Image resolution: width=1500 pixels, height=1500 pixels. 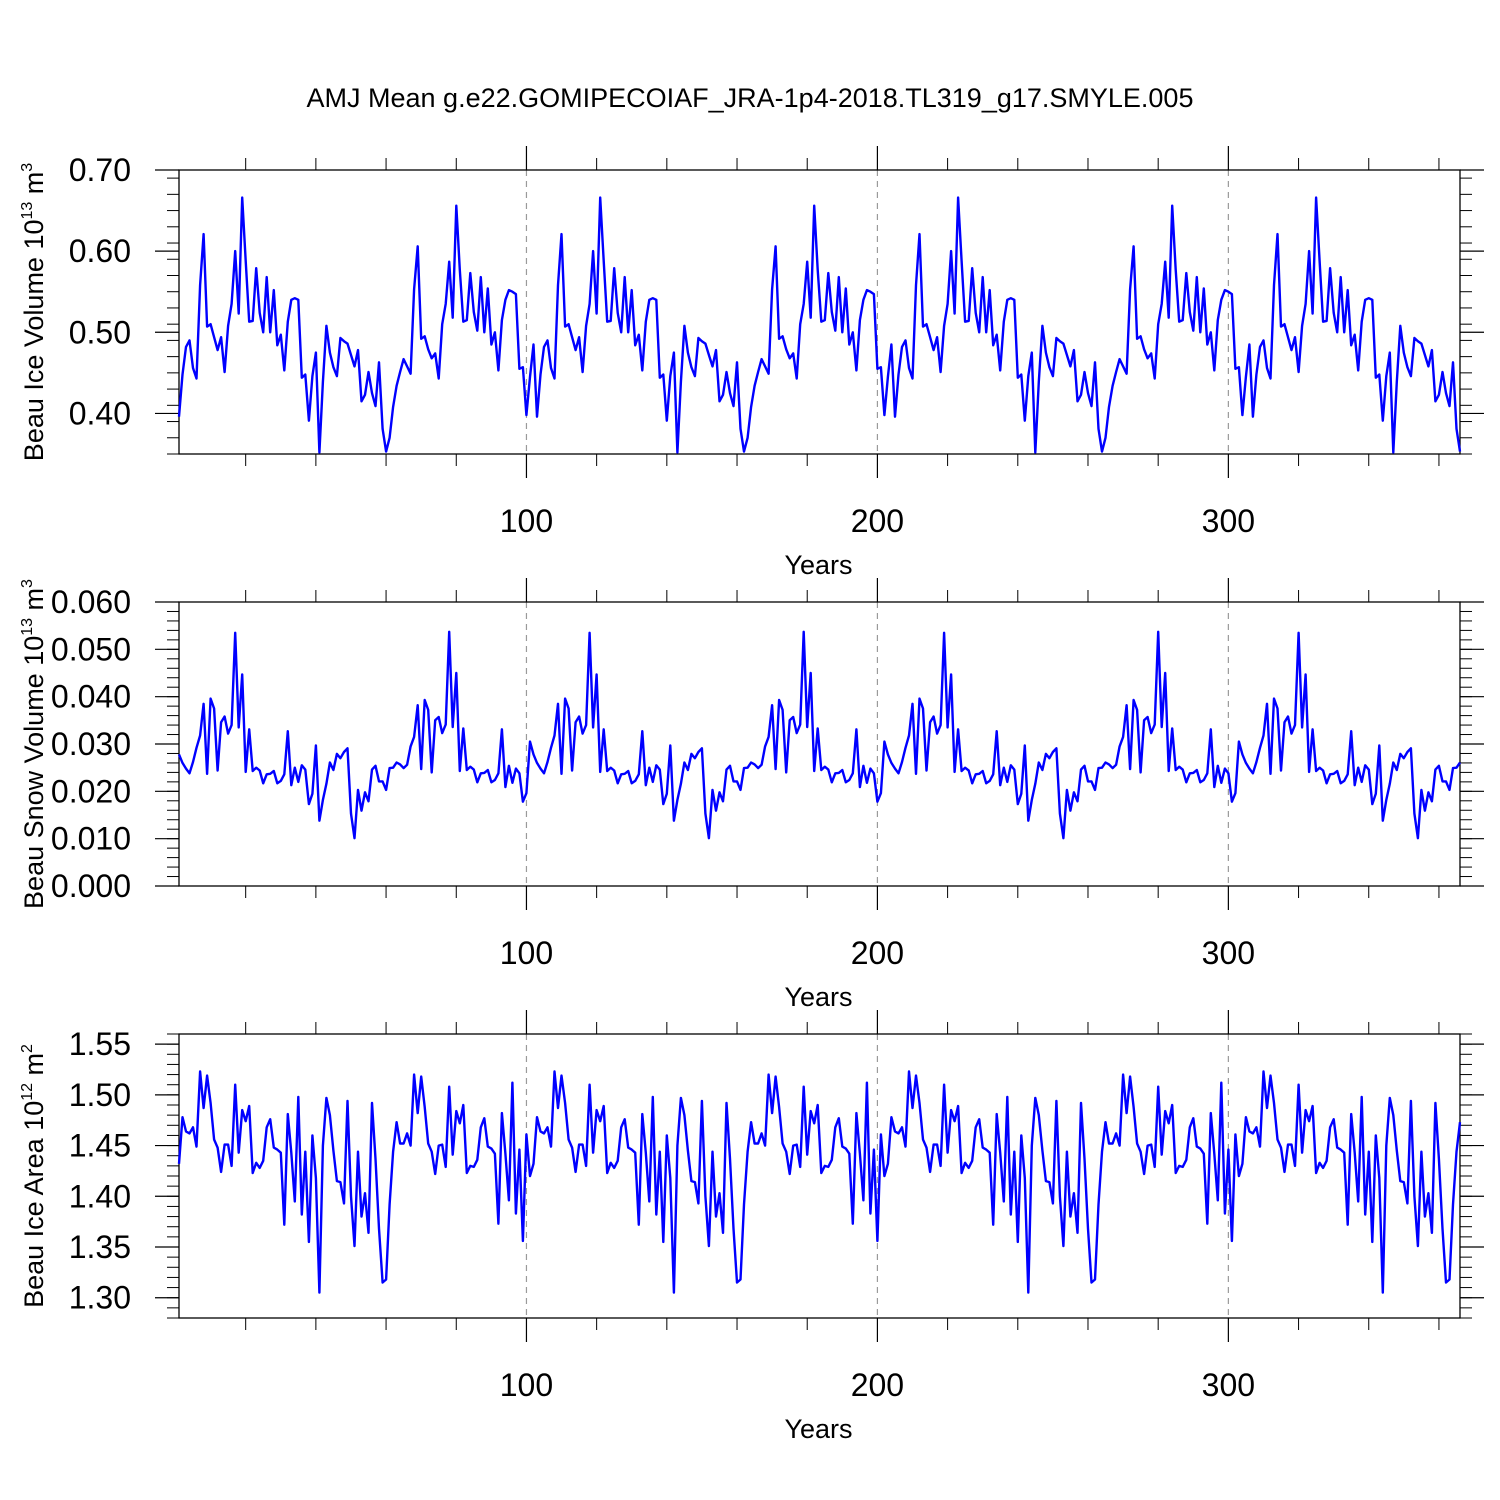 What do you see at coordinates (91, 697) in the screenshot?
I see `y-tick-label: 0.040` at bounding box center [91, 697].